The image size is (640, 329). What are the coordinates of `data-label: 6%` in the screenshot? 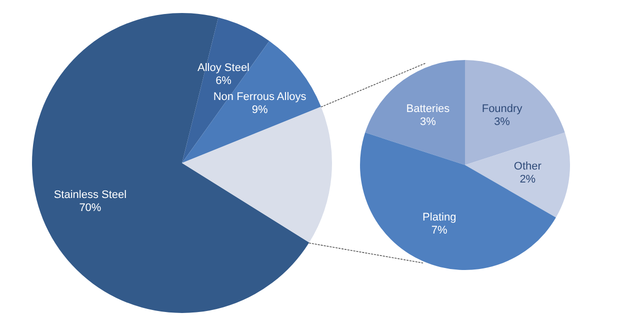 It's located at (224, 81).